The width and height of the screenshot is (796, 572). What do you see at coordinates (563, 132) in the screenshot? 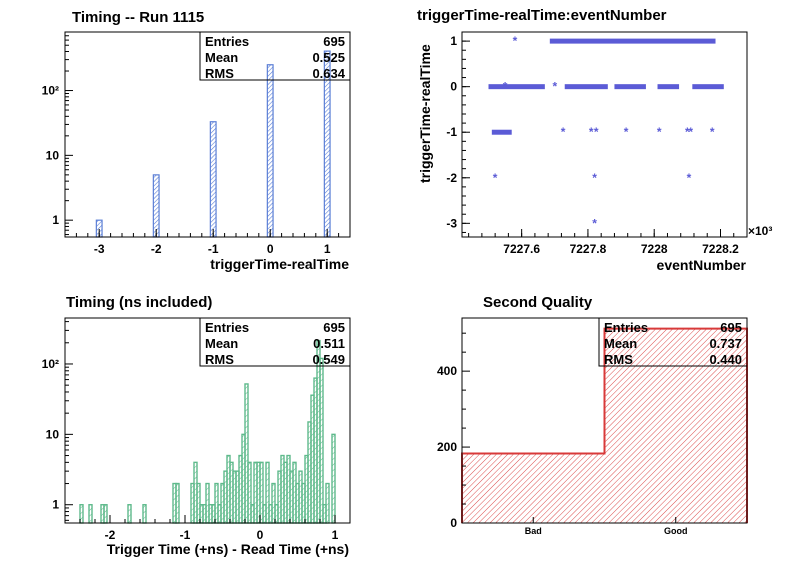
I see `panel2-point-3: *` at bounding box center [563, 132].